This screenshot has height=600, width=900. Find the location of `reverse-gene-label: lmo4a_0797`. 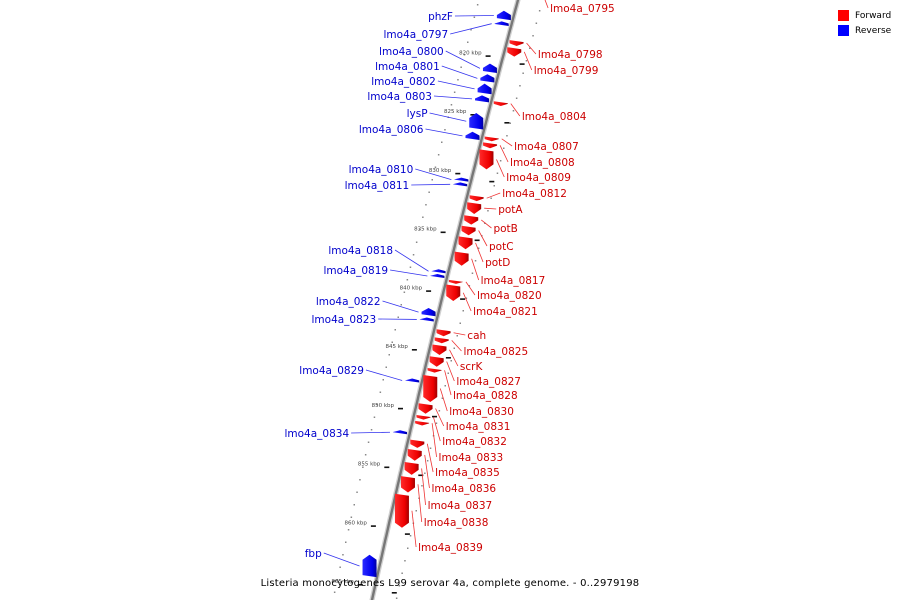

reverse-gene-label: lmo4a_0797 is located at coordinates (416, 35).